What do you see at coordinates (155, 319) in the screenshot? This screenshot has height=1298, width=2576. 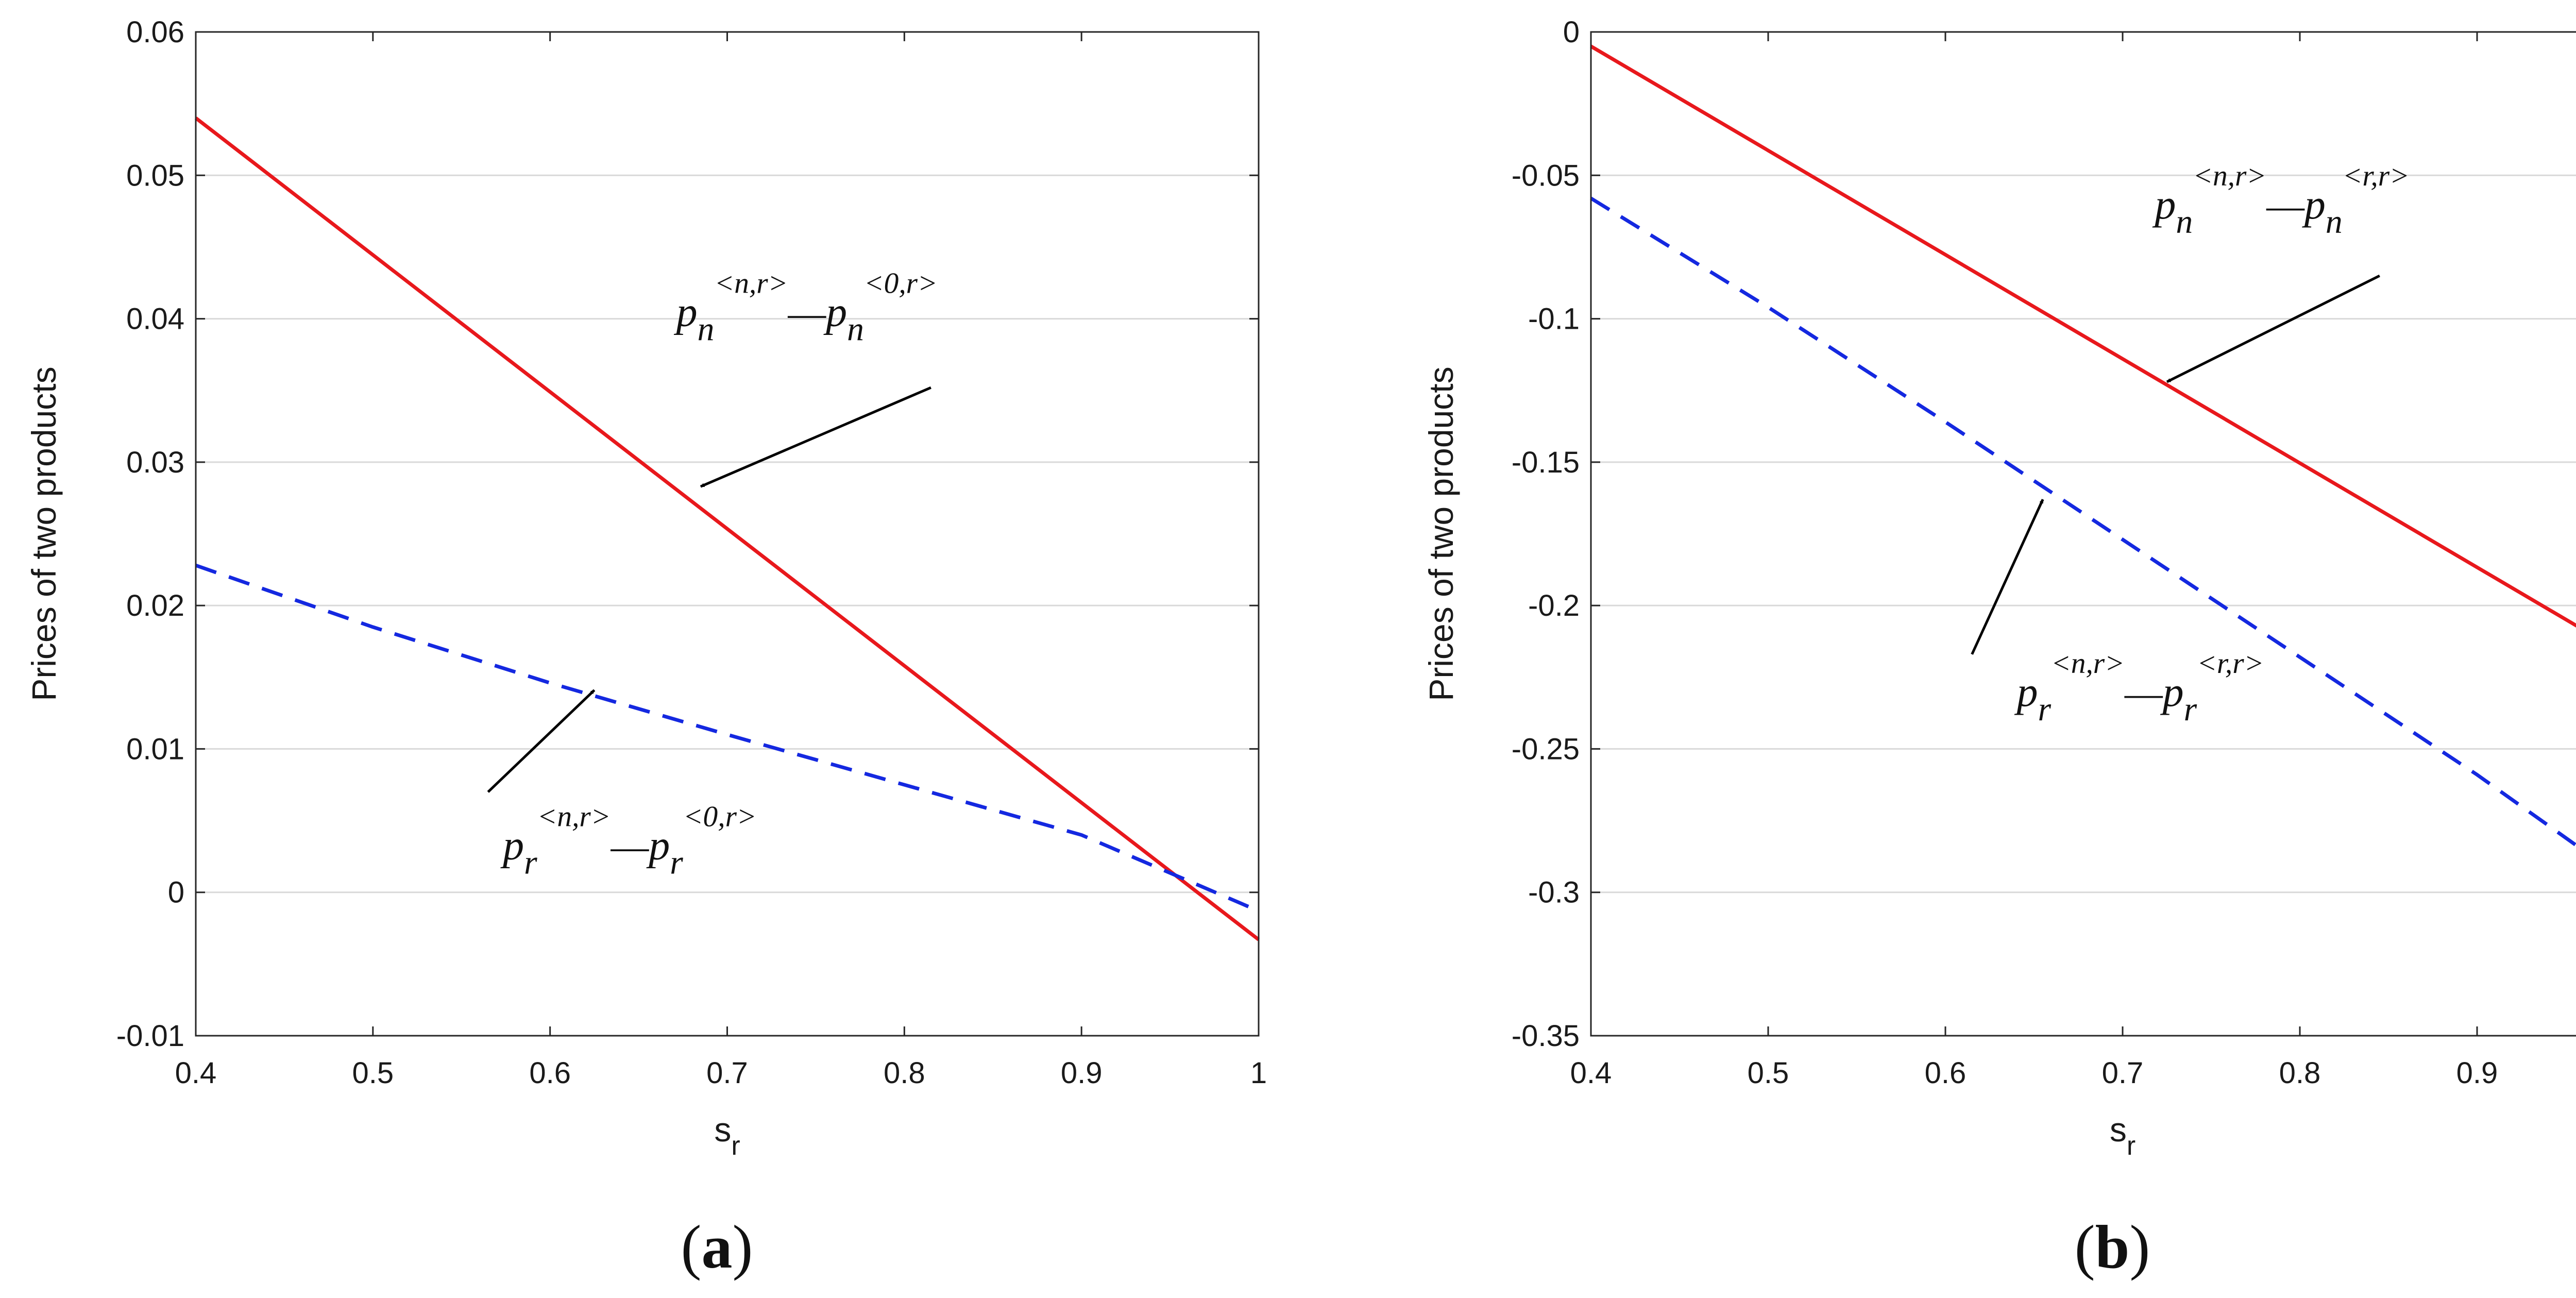 I see `charta-ytick-label: 0.04` at bounding box center [155, 319].